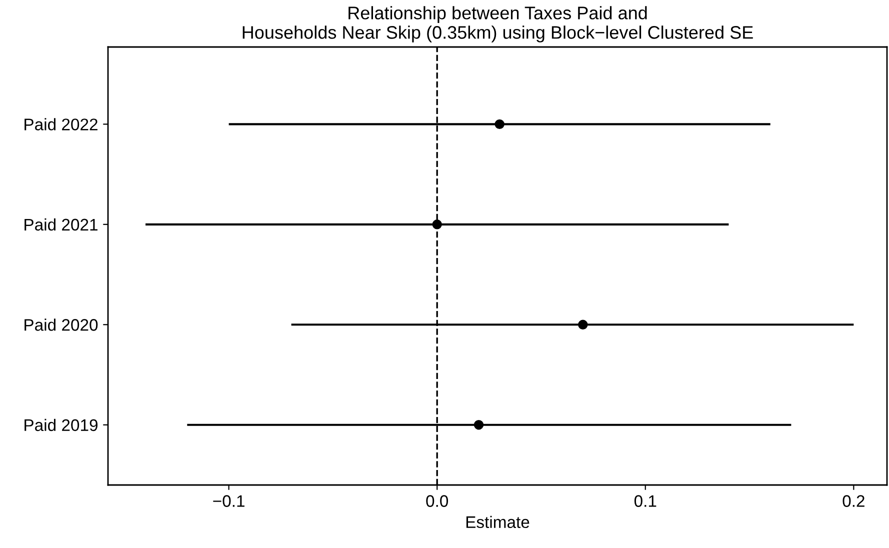 The width and height of the screenshot is (889, 548). What do you see at coordinates (645, 501) in the screenshot?
I see `x-tick-label: 0.1` at bounding box center [645, 501].